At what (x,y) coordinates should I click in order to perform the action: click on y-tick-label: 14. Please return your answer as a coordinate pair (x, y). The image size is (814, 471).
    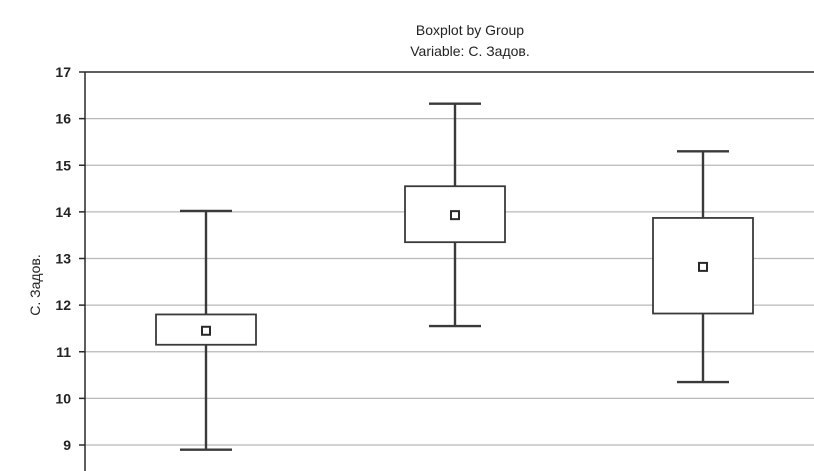
    Looking at the image, I should click on (63, 212).